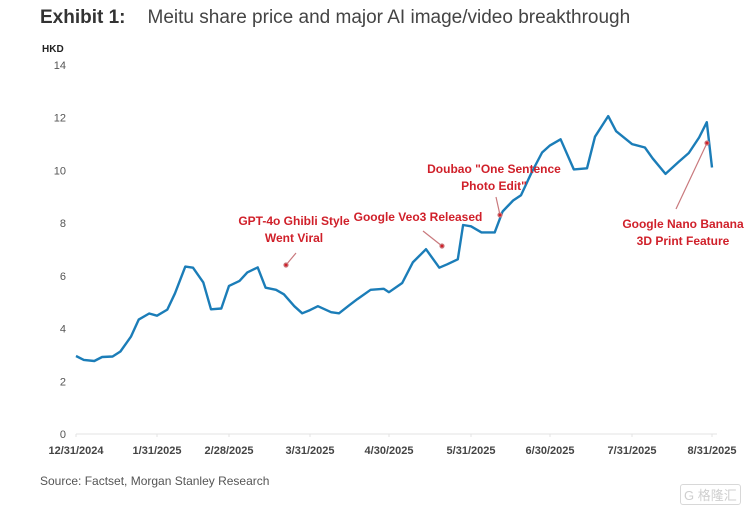  Describe the element at coordinates (60, 171) in the screenshot. I see `y-tick-label: 10` at that location.